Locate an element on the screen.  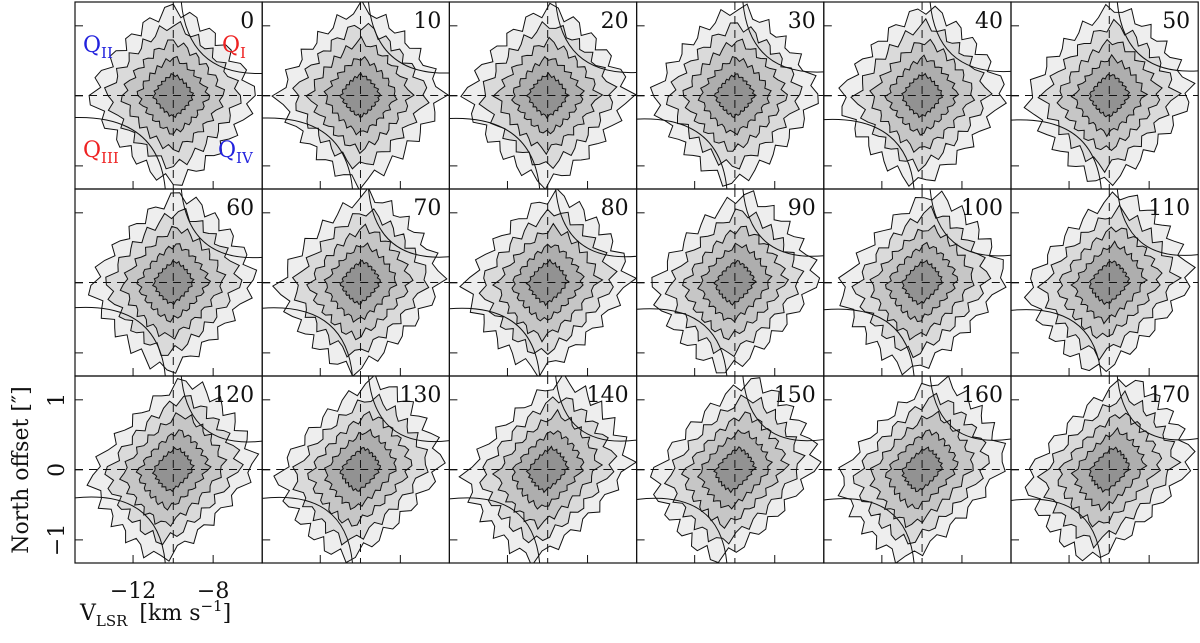
panel: 150 is located at coordinates (730, 469).